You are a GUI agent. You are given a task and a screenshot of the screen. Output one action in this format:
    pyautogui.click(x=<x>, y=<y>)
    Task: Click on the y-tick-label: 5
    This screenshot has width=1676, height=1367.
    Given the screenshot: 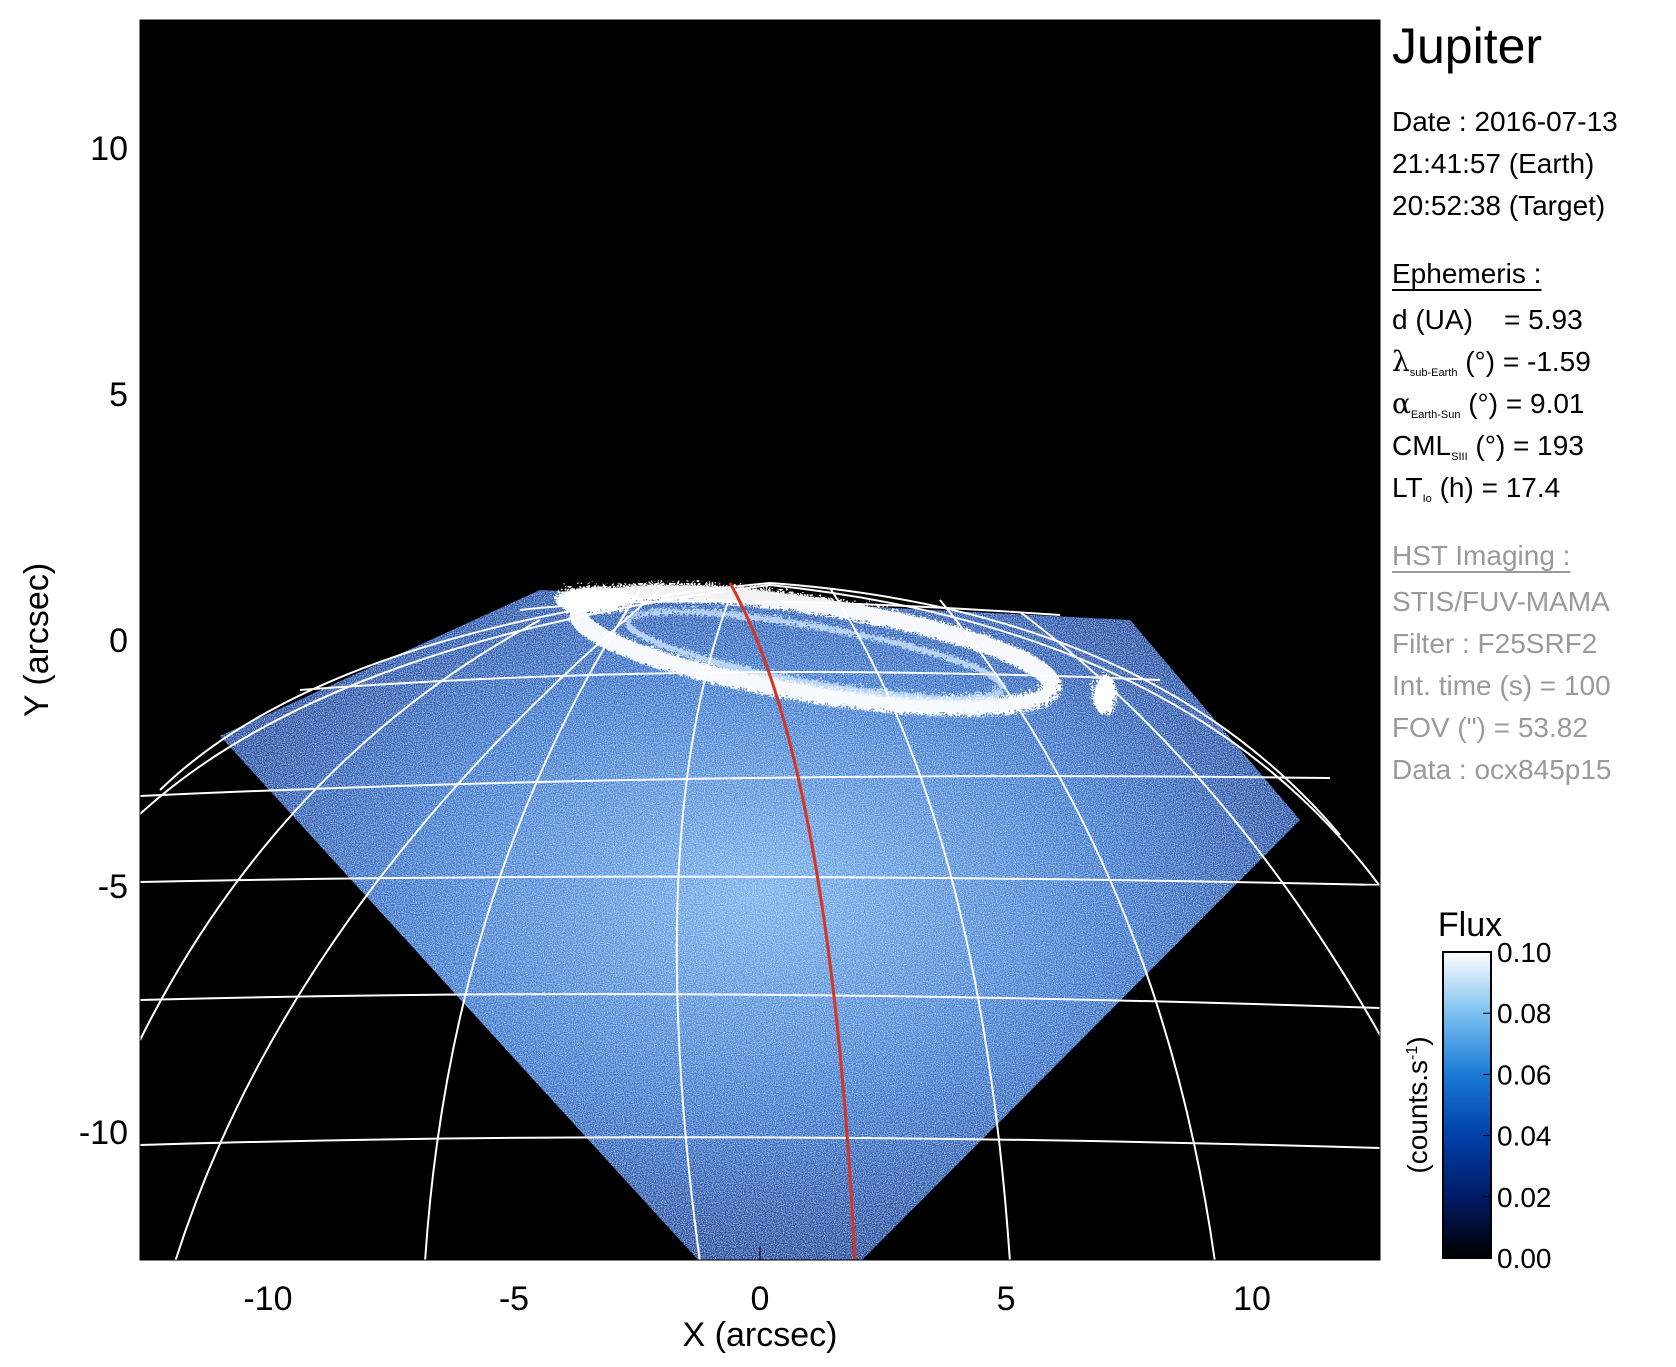 What is the action you would take?
    pyautogui.click(x=118, y=395)
    